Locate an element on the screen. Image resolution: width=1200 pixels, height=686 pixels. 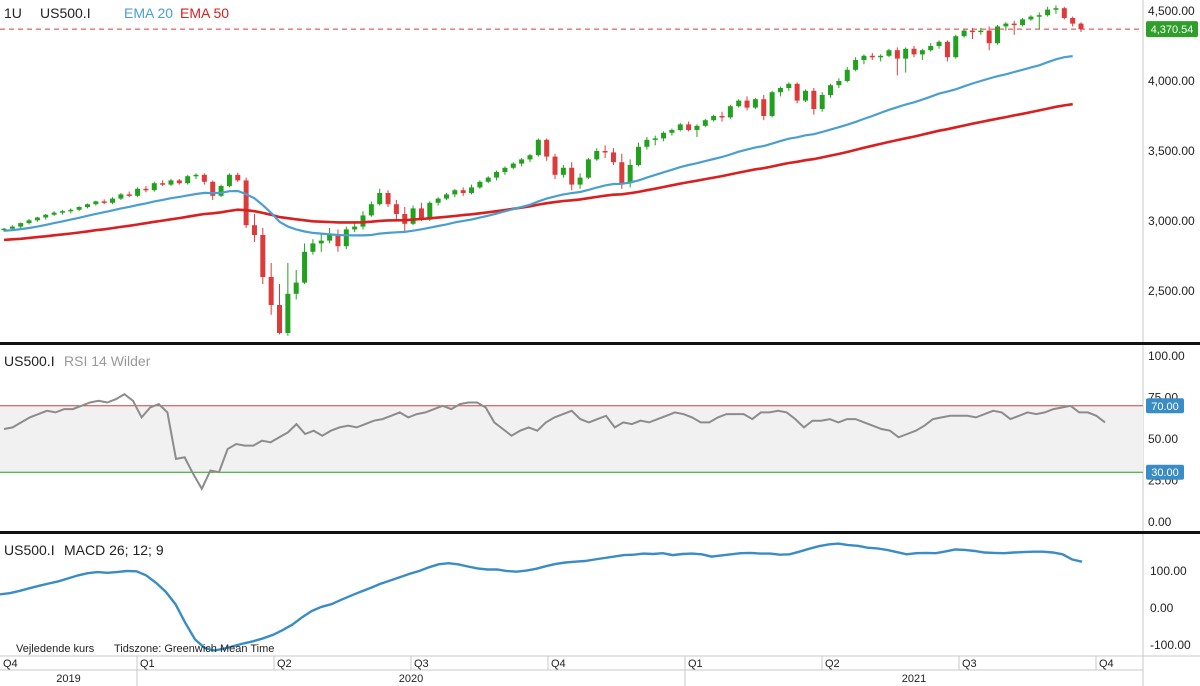
time-axis: Q4 Q1 Q2 Q3 Q4 Q1 Q2 Q3 Q4 2019 2020 2021 is located at coordinates (600, 670).